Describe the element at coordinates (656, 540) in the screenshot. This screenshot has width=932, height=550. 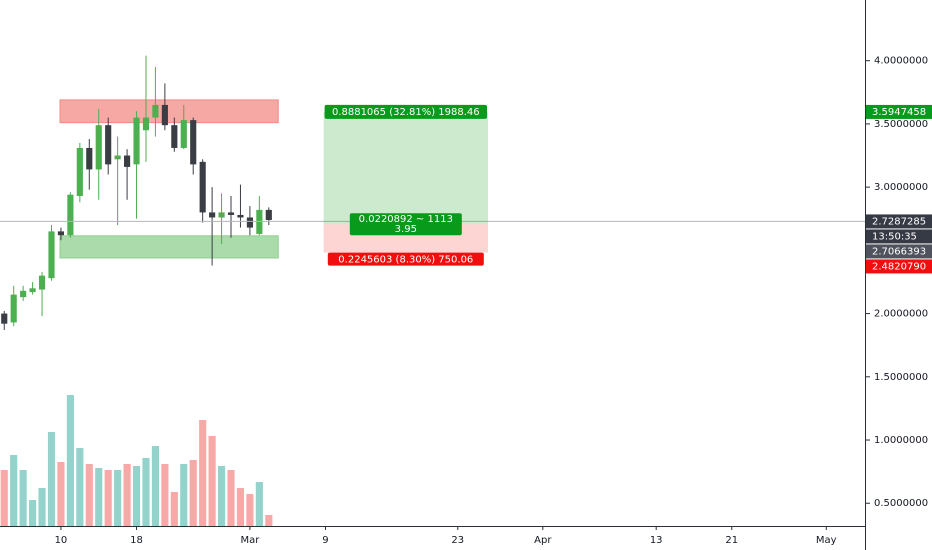
I see `x-tick-label: 13` at that location.